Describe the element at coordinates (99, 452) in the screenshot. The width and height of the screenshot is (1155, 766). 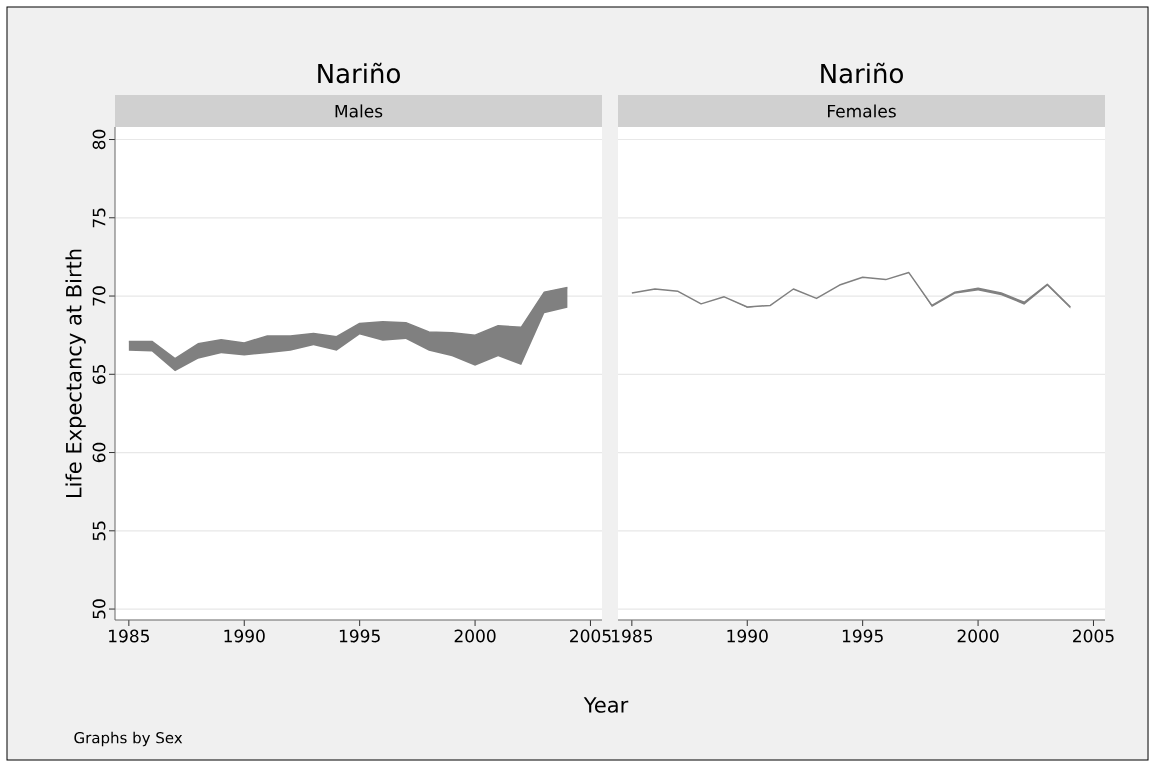
I see `y-tick-label: 60` at that location.